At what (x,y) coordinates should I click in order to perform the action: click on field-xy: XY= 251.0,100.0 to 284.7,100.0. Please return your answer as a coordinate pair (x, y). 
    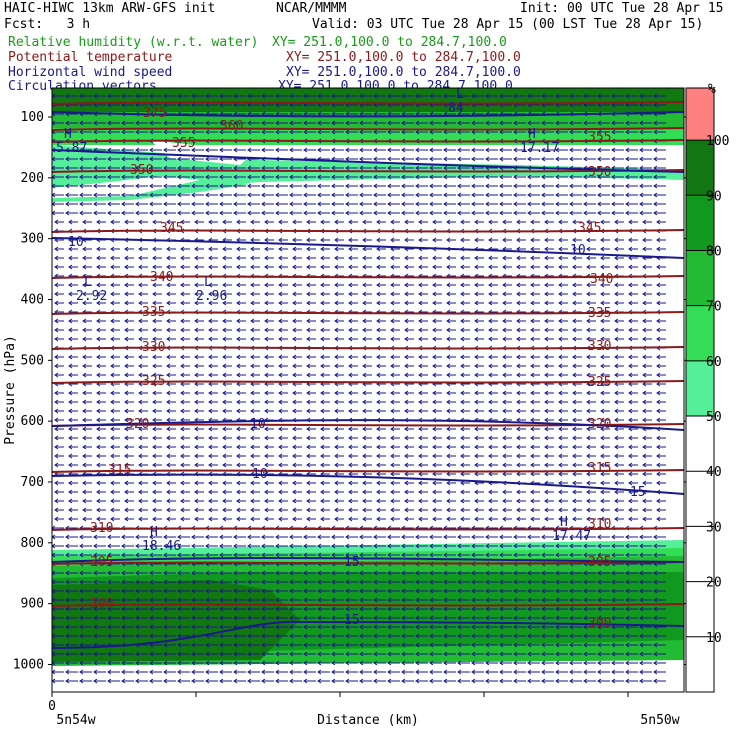
    Looking at the image, I should click on (403, 57).